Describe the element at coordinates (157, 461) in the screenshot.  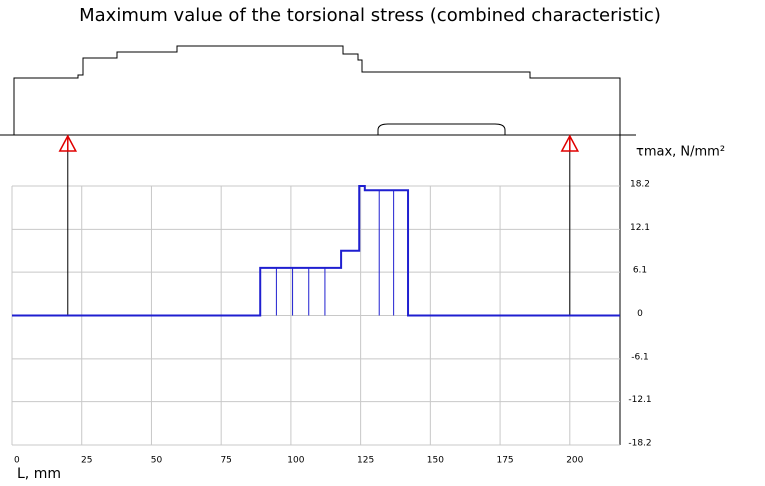
I see `x-tick-label: 50` at that location.